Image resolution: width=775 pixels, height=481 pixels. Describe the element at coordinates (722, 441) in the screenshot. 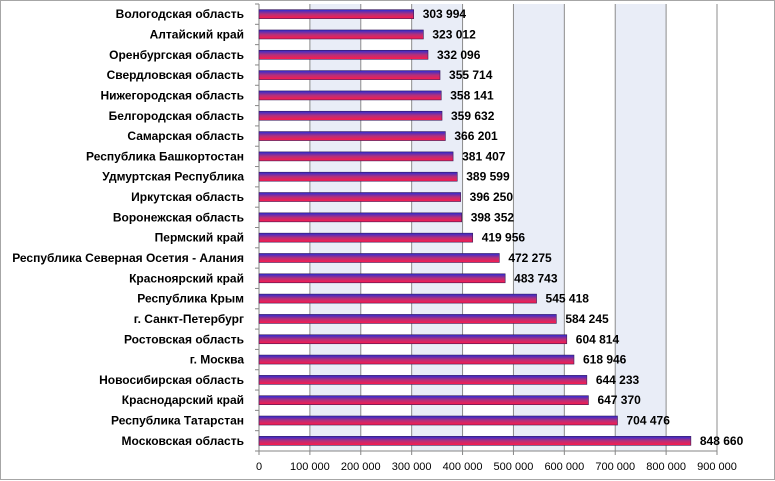

I see `value-label: 848 660` at that location.